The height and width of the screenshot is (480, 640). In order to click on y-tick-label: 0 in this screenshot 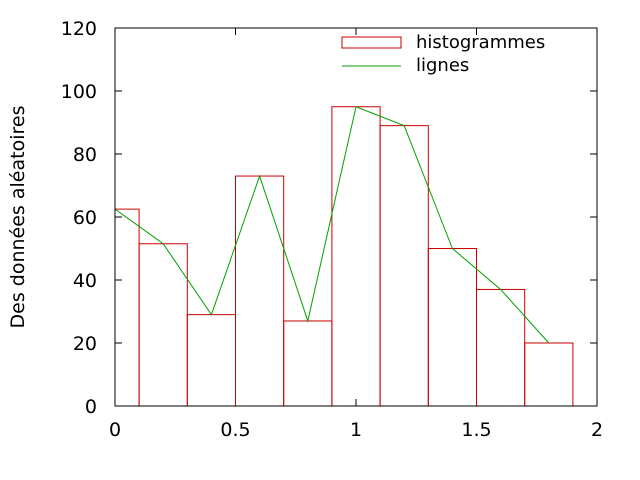, I will do `click(91, 407)`.